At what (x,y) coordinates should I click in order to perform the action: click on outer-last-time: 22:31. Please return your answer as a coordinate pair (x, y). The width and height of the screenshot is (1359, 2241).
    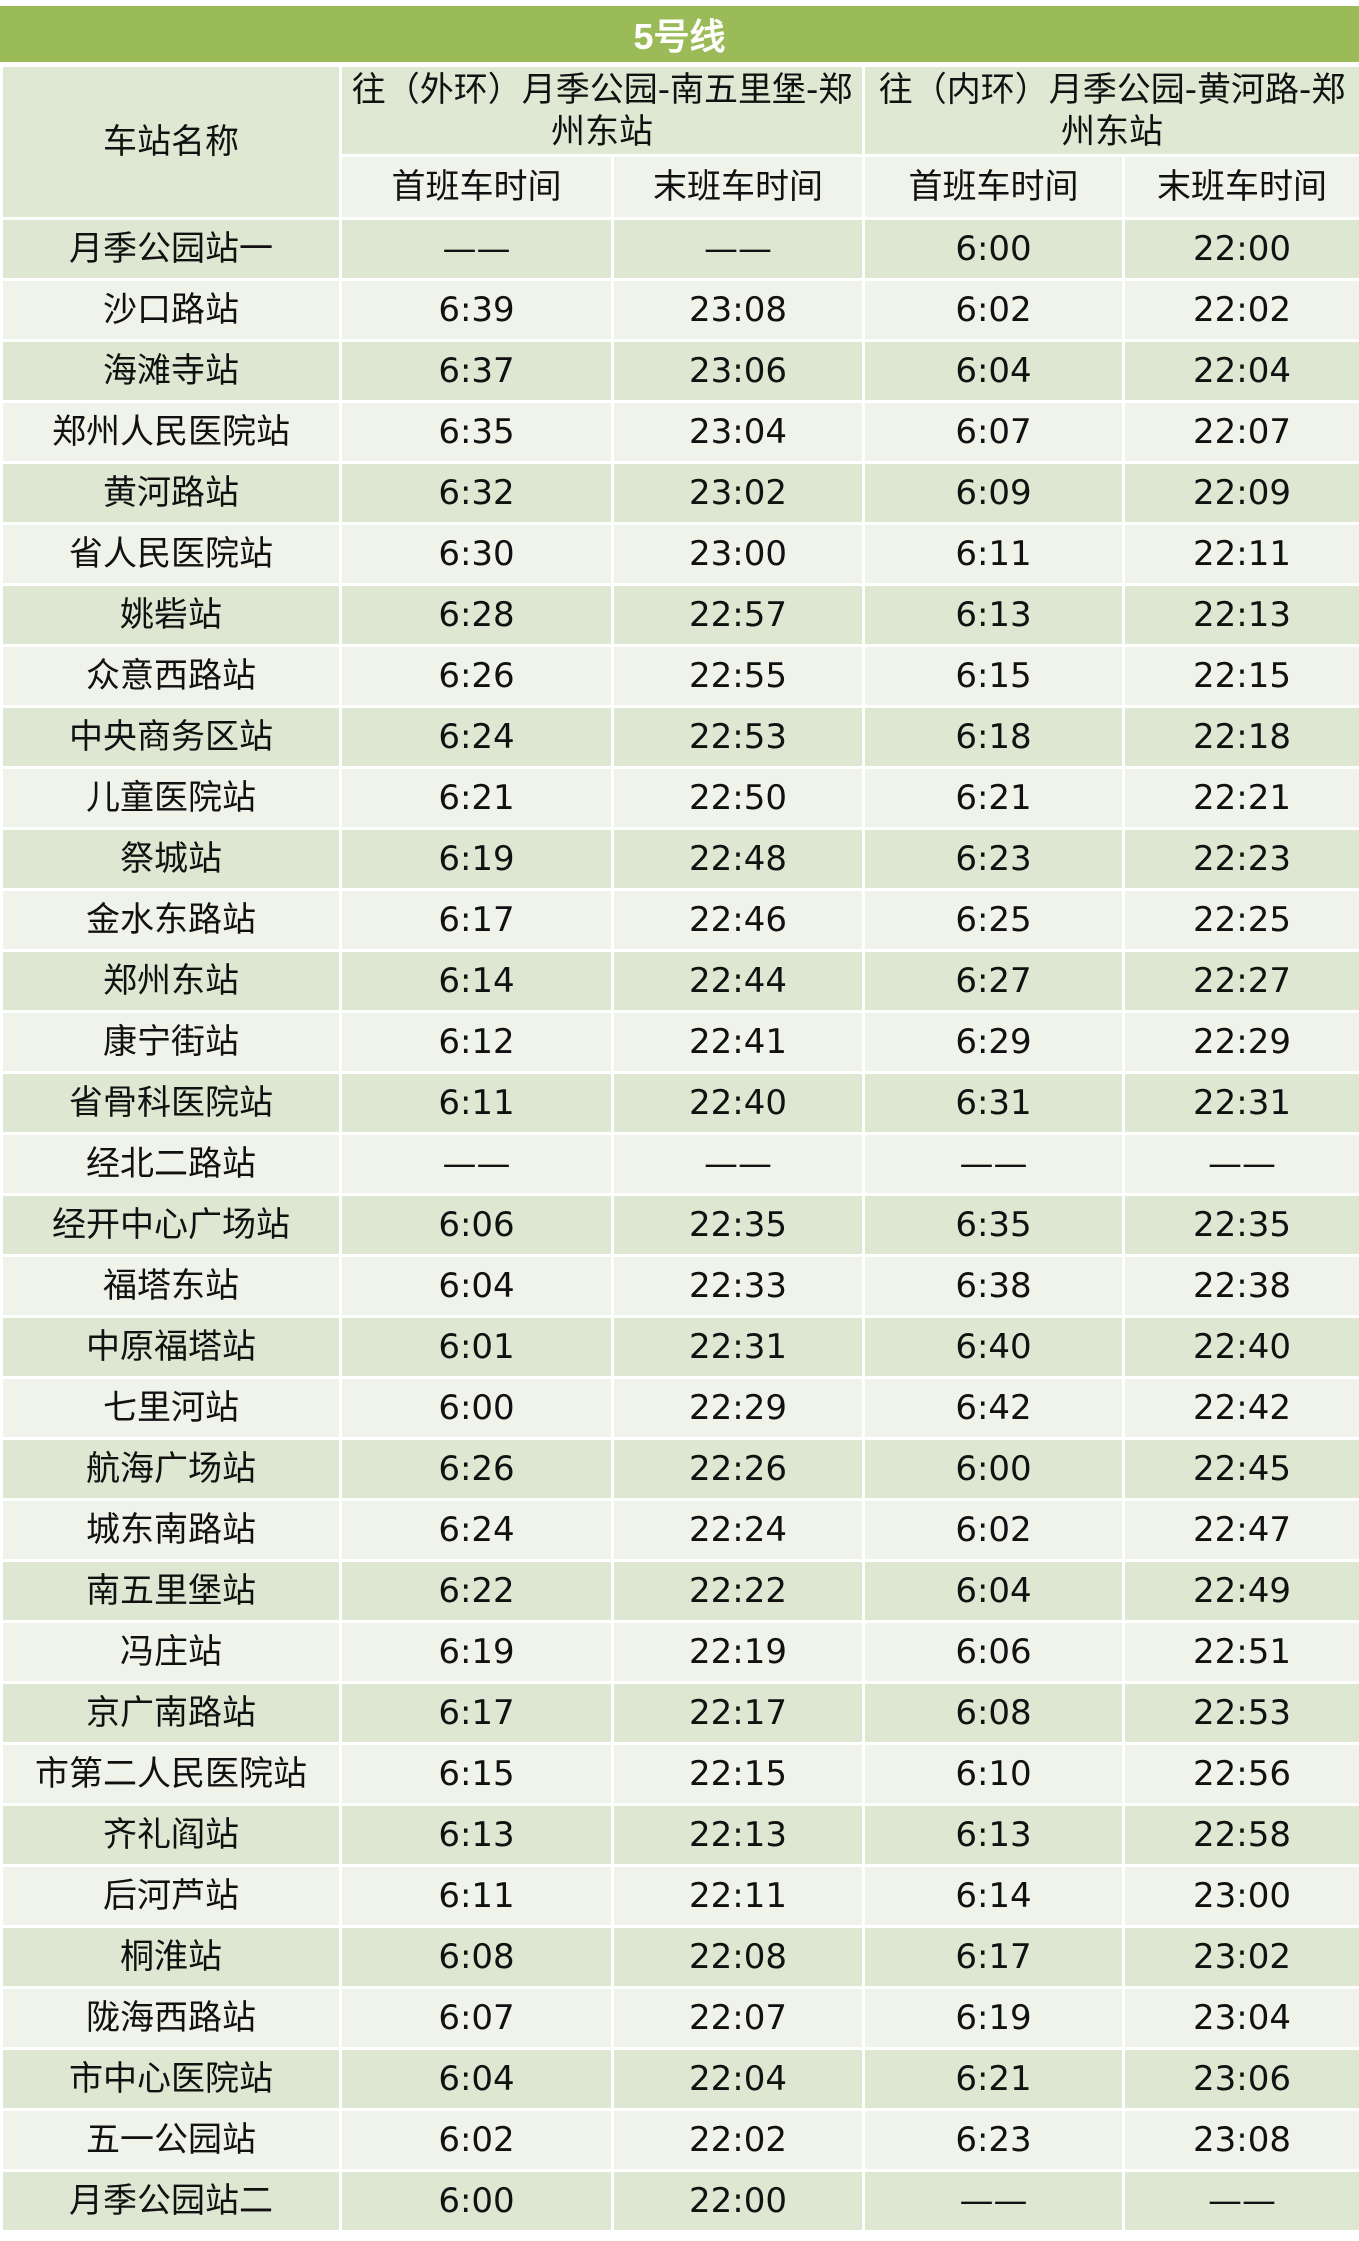
    Looking at the image, I should click on (738, 1347).